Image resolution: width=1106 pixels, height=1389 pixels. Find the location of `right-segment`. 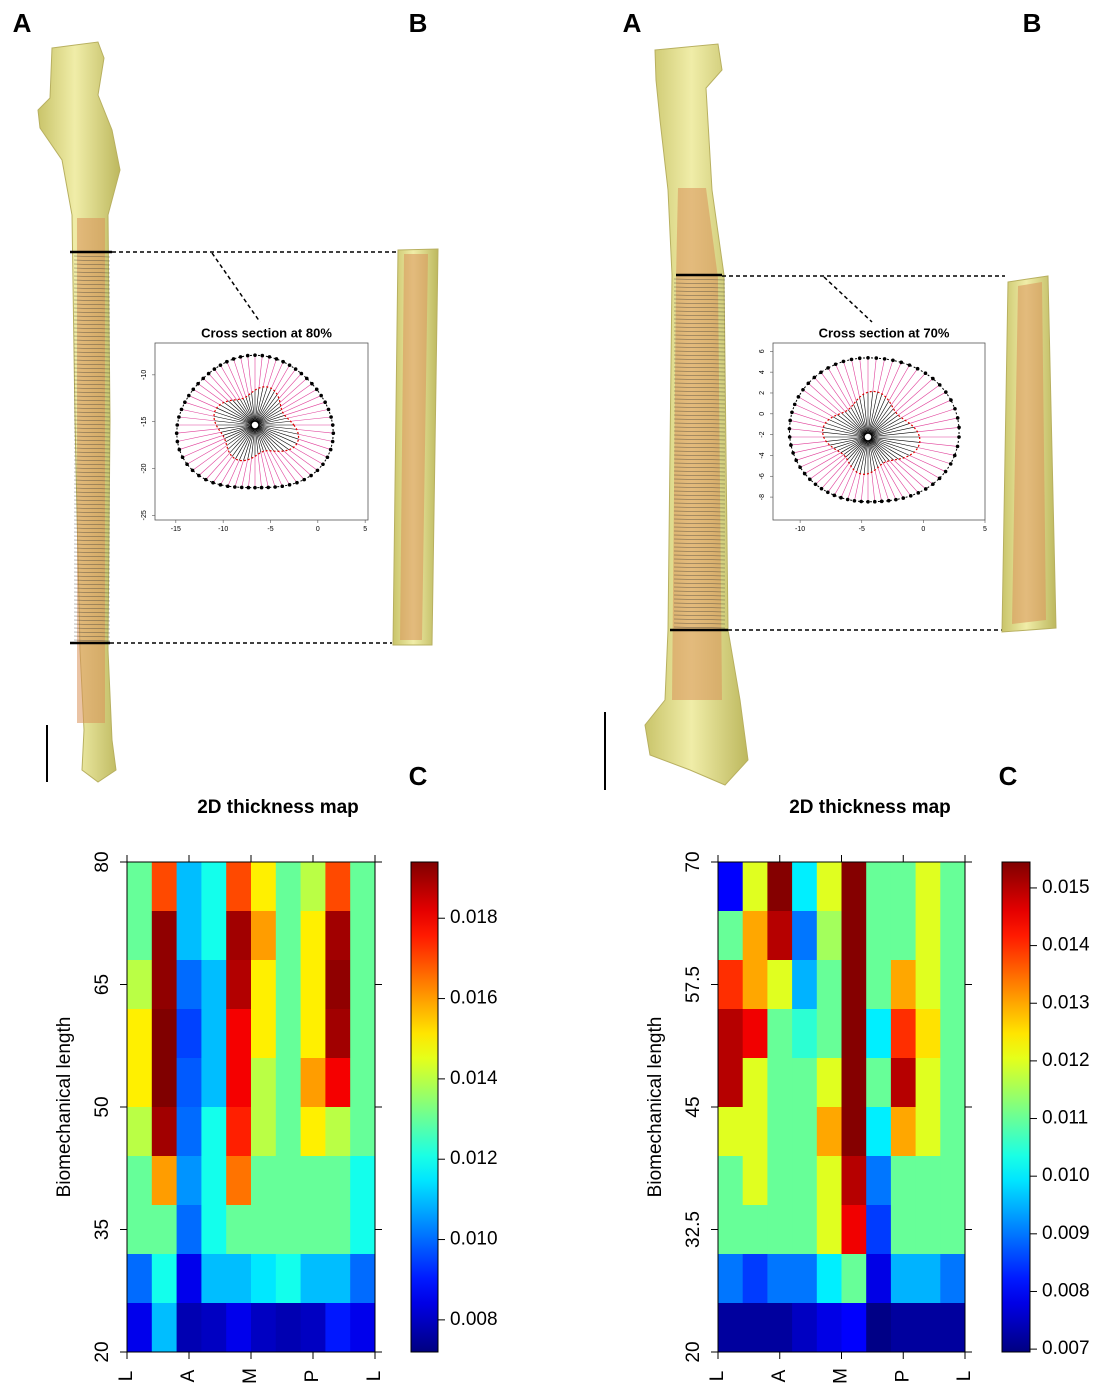

right-segment is located at coordinates (1029, 454).